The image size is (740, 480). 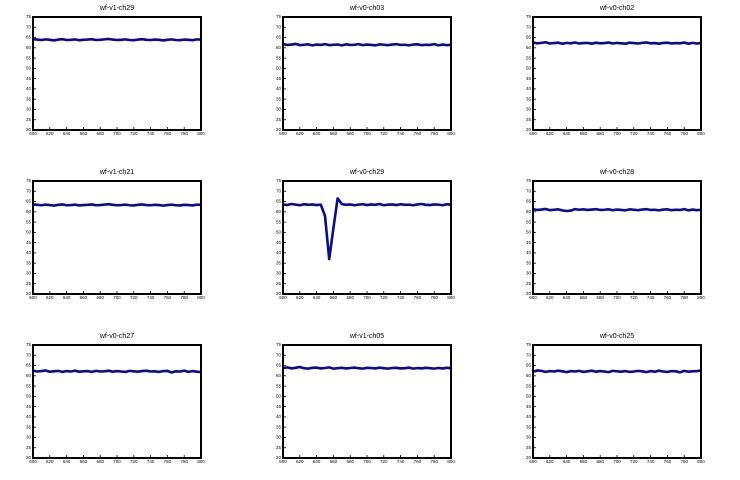 I want to click on panel-title: wf-v0-ch02, so click(x=616, y=8).